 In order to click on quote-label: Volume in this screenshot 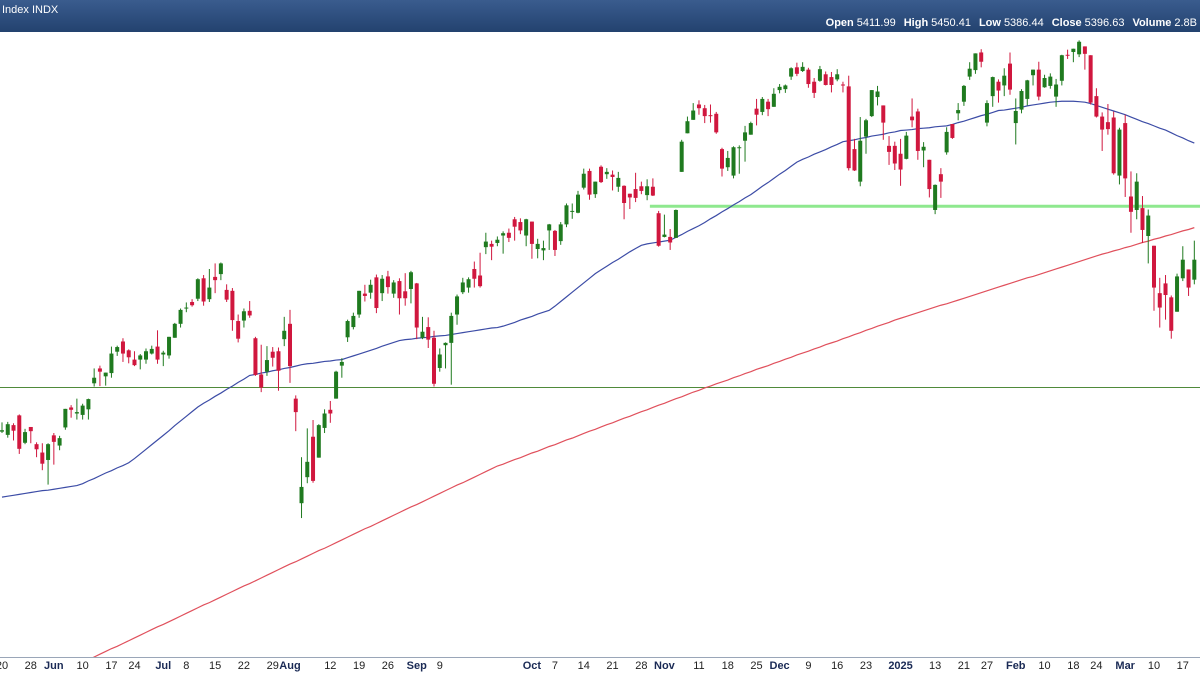, I will do `click(1151, 23)`.